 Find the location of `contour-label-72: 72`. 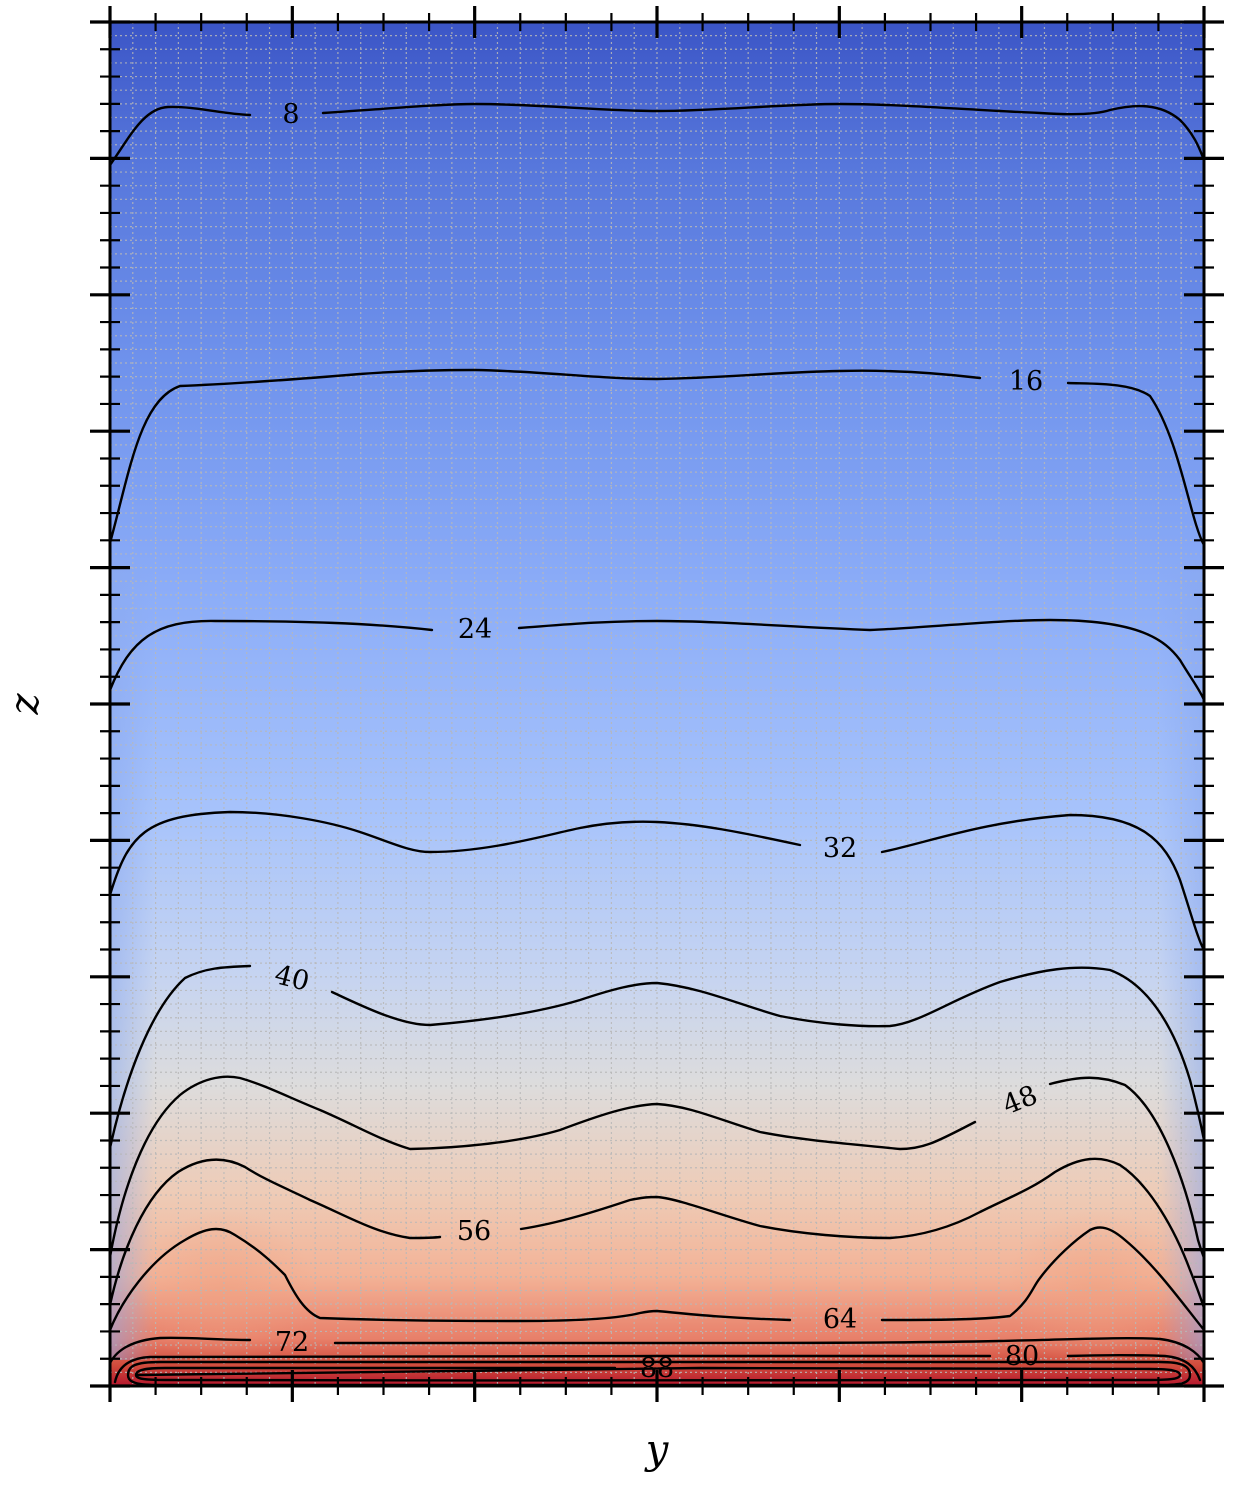

contour-label-72: 72 is located at coordinates (292, 1342).